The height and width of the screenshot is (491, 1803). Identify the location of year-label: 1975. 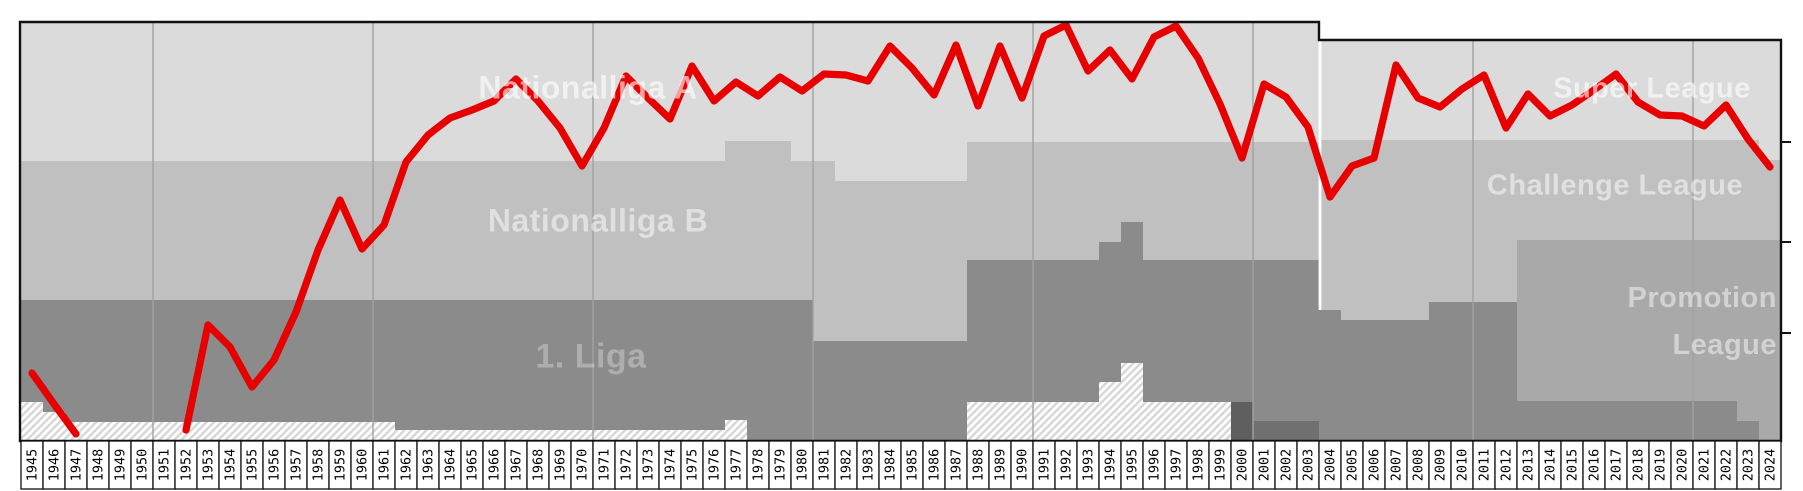
(693, 465).